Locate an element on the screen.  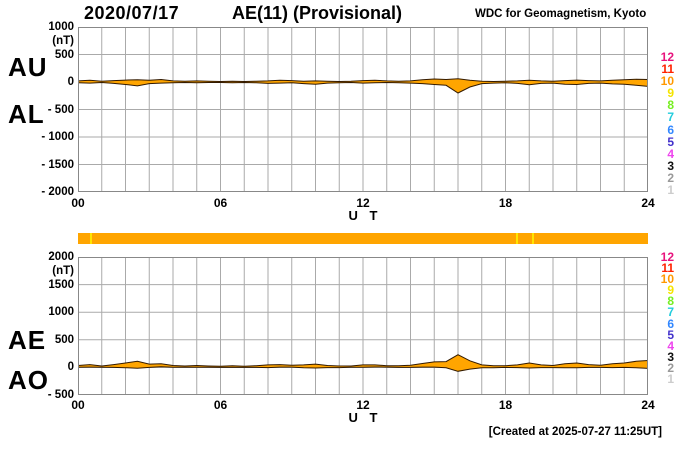
y-tick-label: - 2000 is located at coordinates (57, 192).